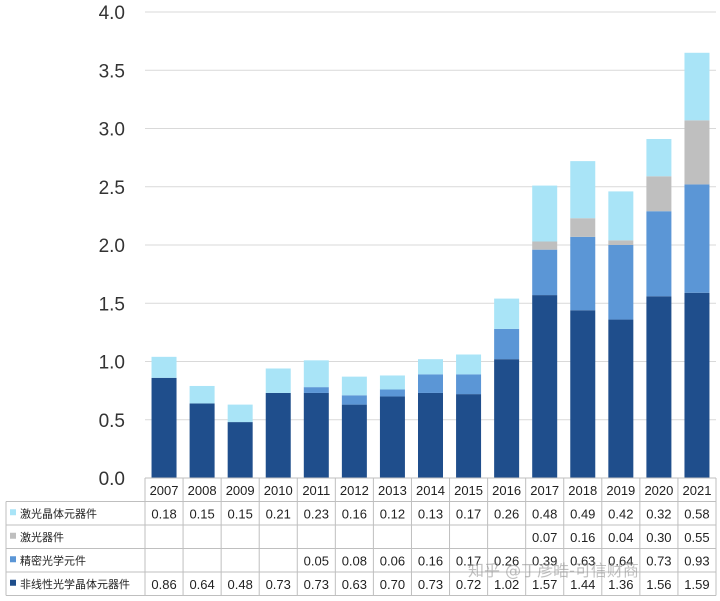  What do you see at coordinates (392, 560) in the screenshot?
I see `data-label: 0.06` at bounding box center [392, 560].